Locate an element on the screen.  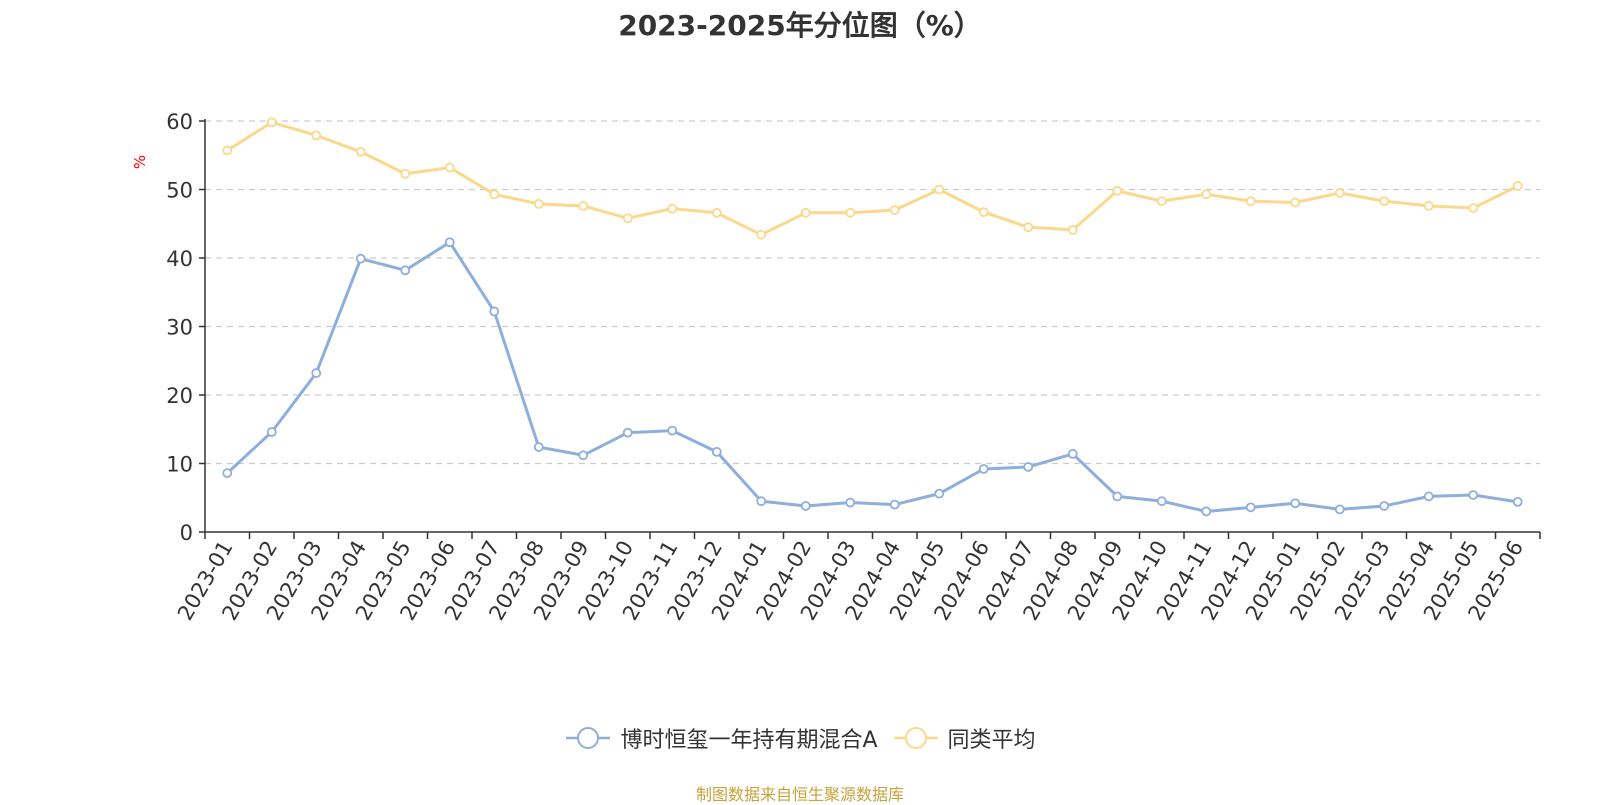
legend-item-series-b: 同类平均 is located at coordinates (964, 738).